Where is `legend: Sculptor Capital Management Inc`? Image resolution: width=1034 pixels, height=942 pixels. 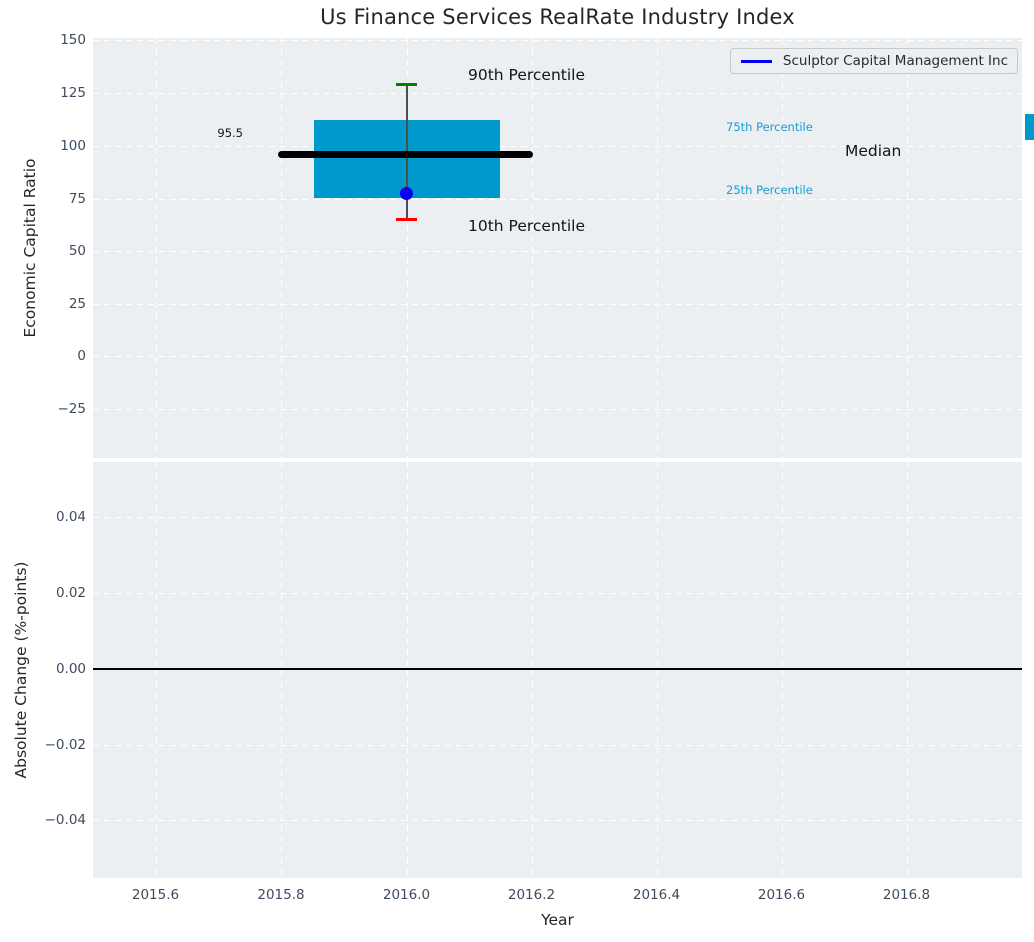
legend: Sculptor Capital Management Inc is located at coordinates (873, 61).